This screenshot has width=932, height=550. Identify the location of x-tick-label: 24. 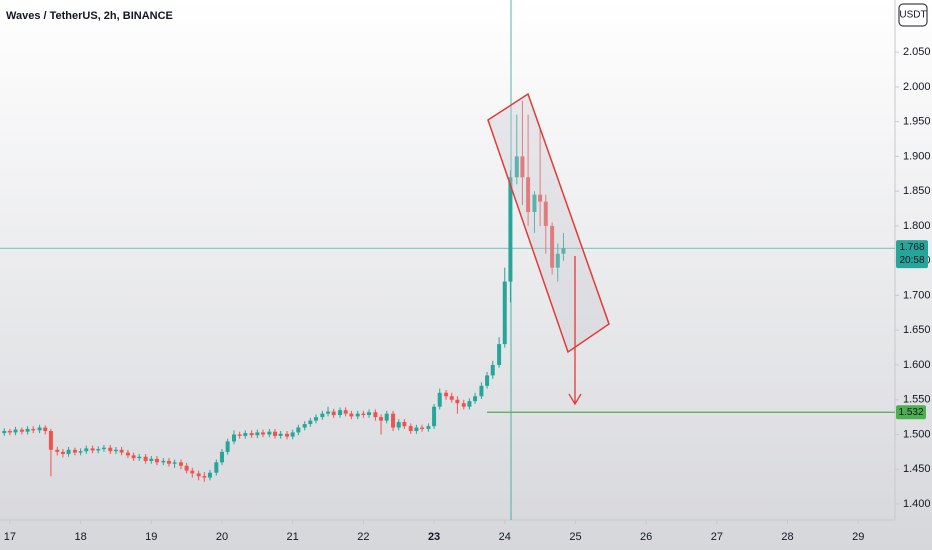
(505, 537).